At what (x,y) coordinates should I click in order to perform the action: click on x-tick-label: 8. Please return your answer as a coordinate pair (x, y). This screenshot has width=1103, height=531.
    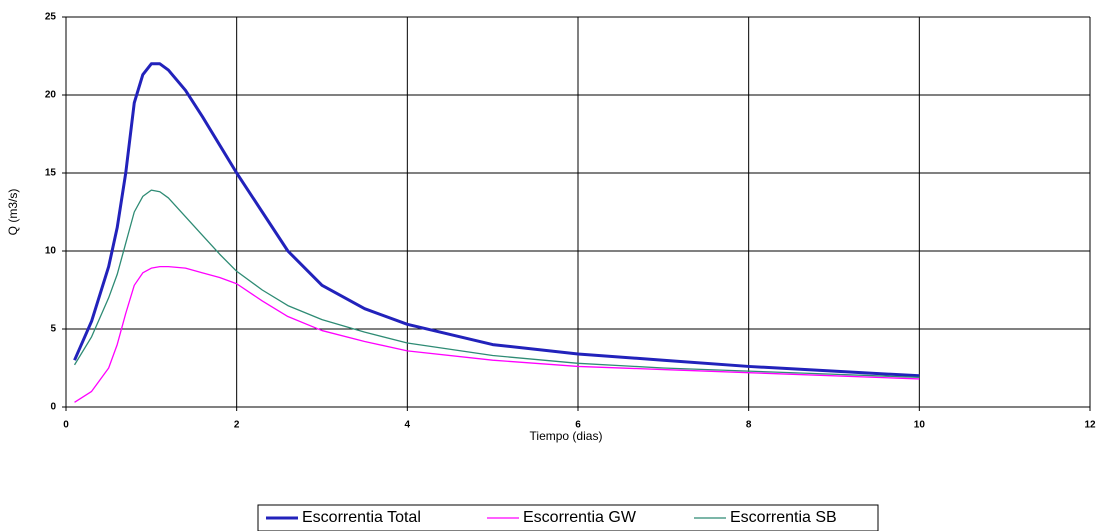
    Looking at the image, I should click on (749, 425).